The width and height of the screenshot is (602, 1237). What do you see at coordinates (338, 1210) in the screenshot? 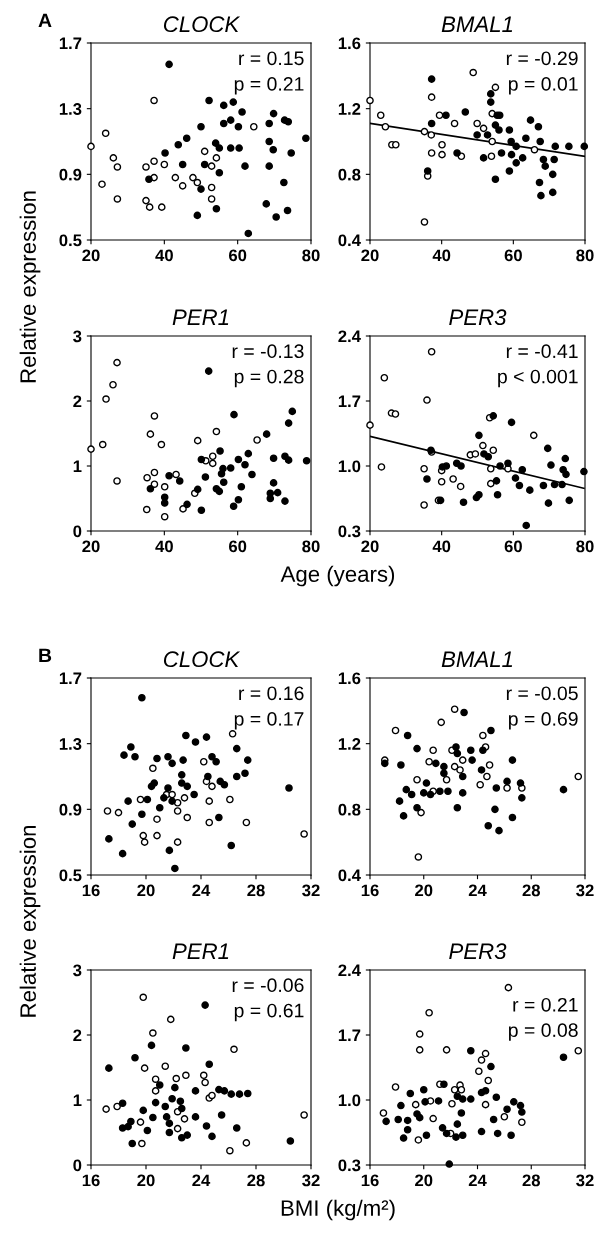
I see `x-axis-title: BMI (kg/m²)` at bounding box center [338, 1210].